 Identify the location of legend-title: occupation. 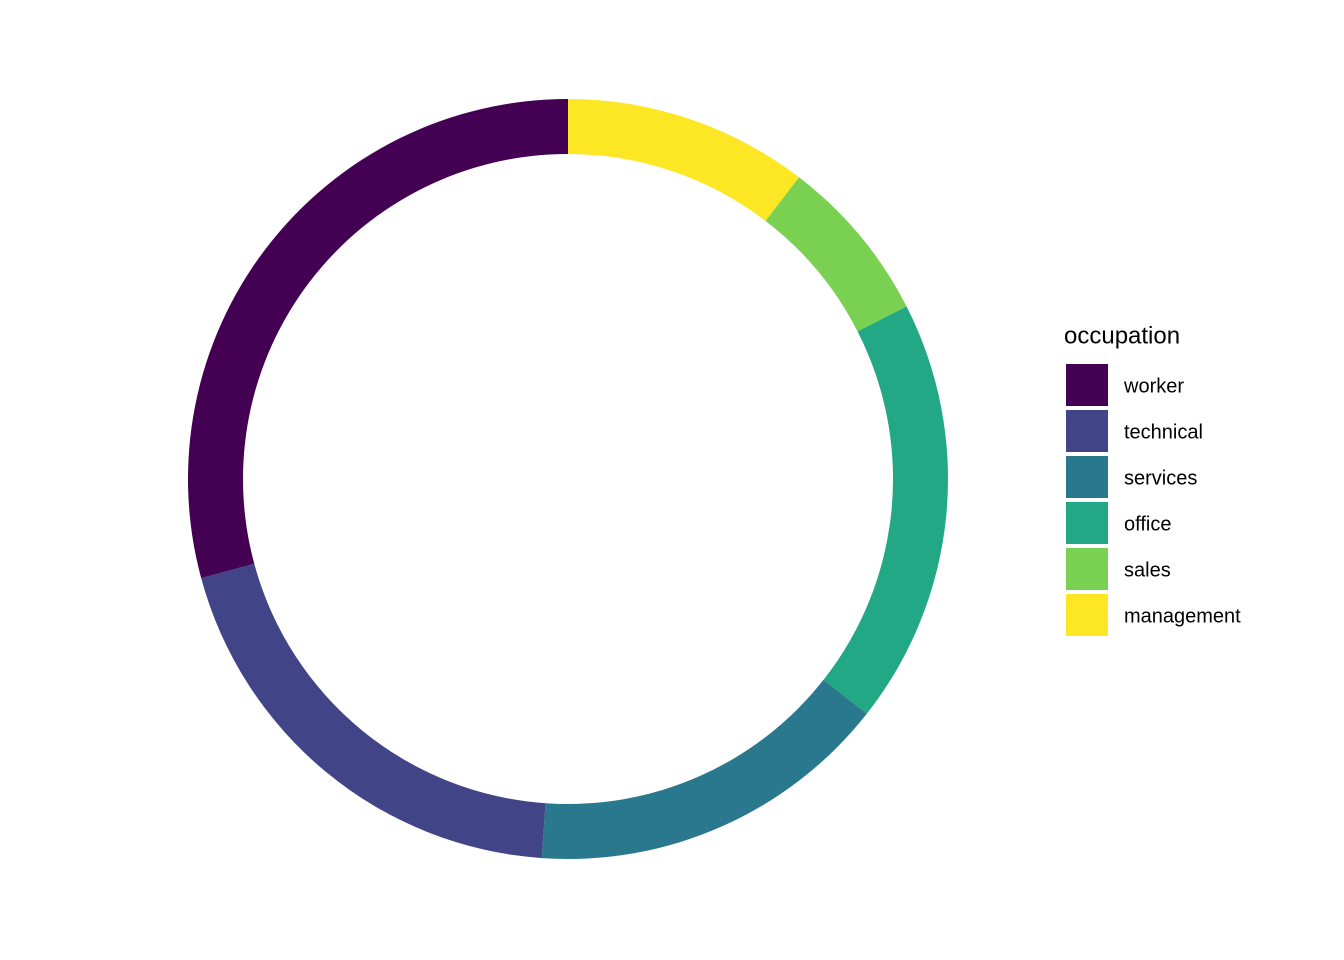
(1122, 335).